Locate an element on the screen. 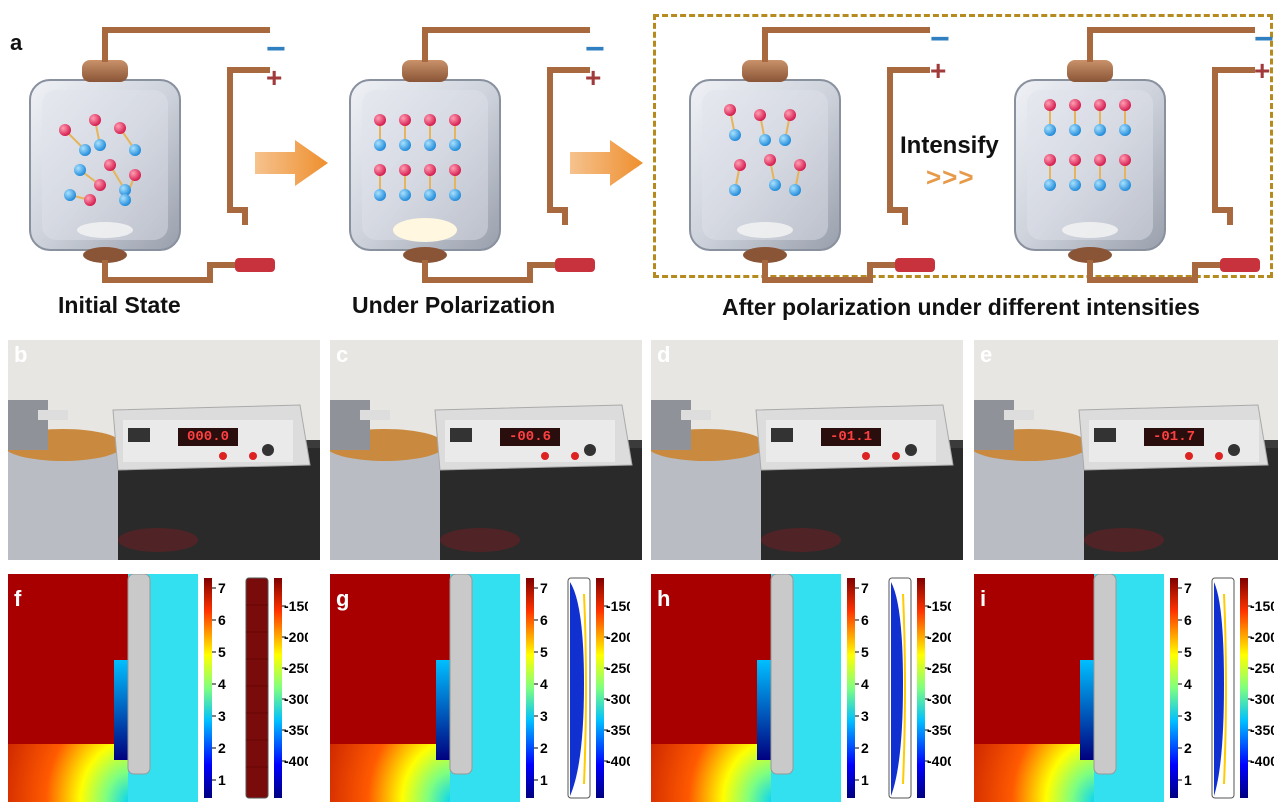  plus-sign-3: + is located at coordinates (938, 70).